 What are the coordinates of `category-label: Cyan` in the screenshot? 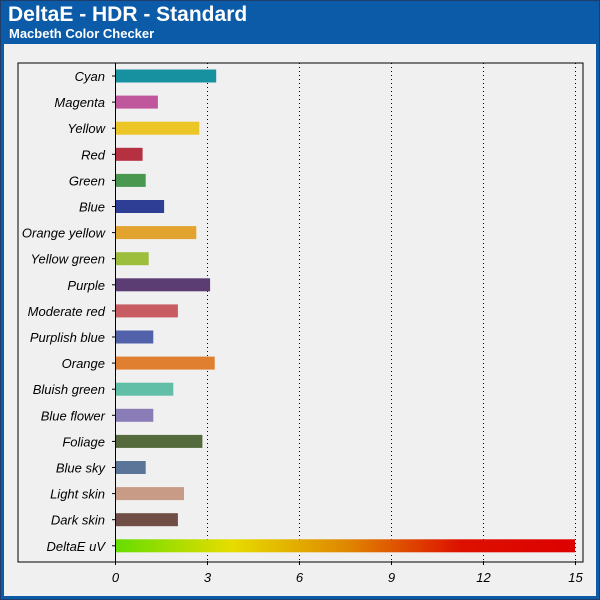 It's located at (90, 76).